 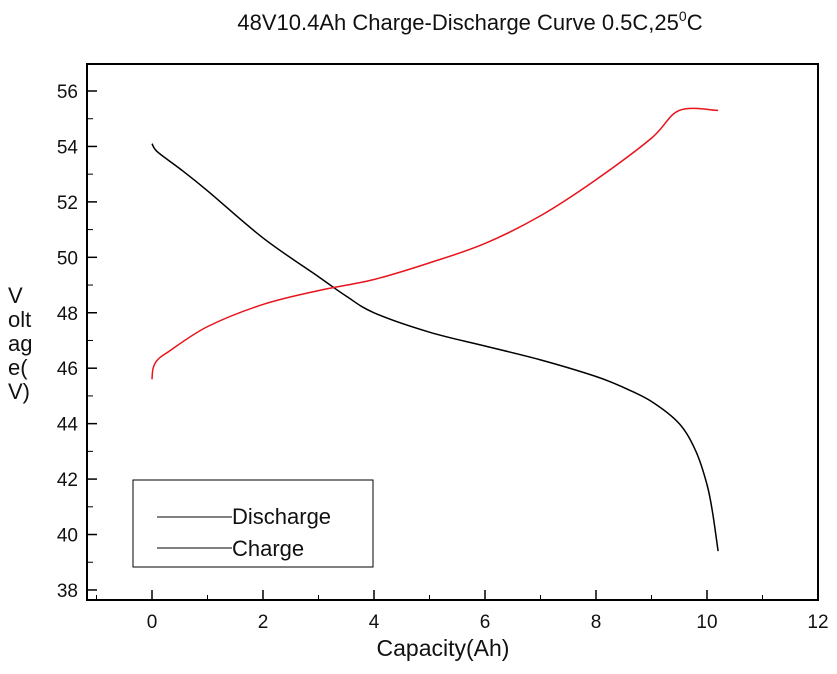 What do you see at coordinates (67, 480) in the screenshot?
I see `y-tick-label: 42` at bounding box center [67, 480].